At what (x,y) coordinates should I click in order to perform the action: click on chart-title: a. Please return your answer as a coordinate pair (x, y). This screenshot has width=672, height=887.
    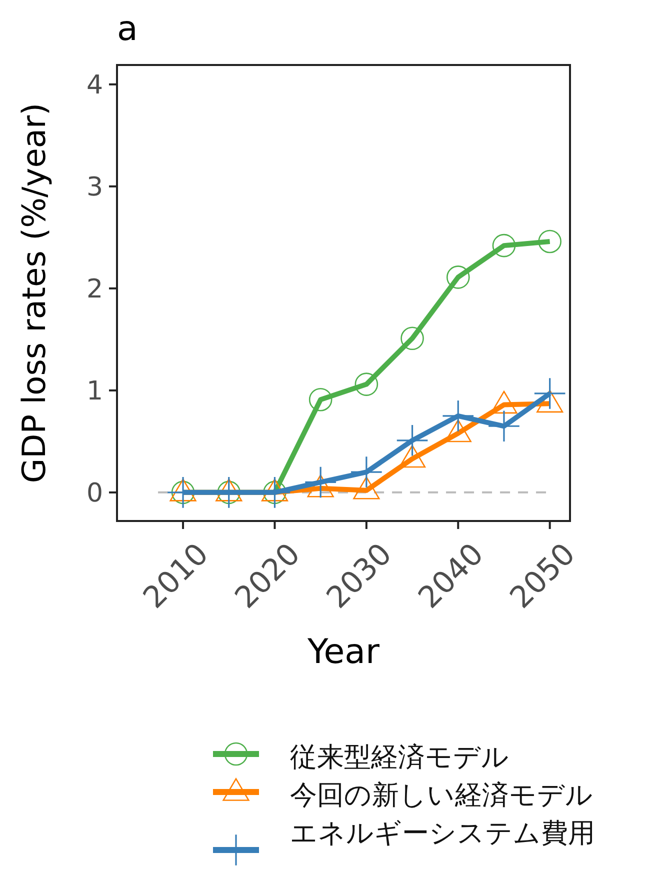
    Looking at the image, I should click on (127, 29).